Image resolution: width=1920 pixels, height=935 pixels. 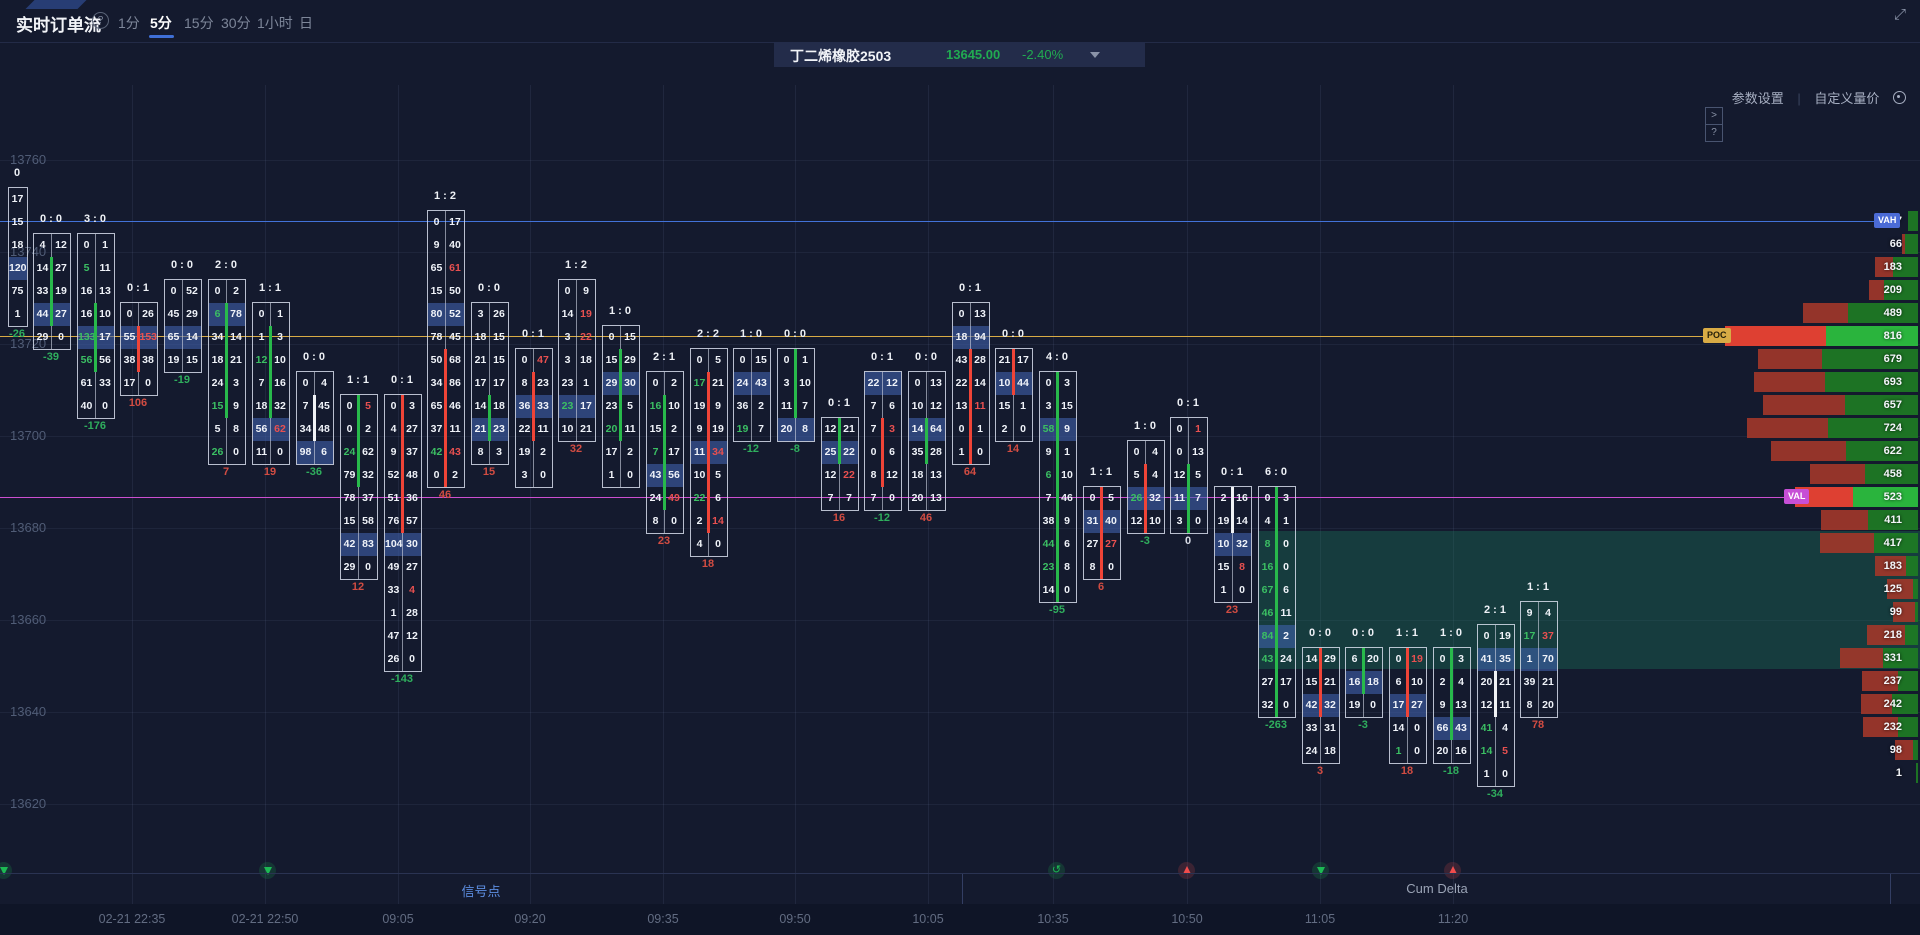 What do you see at coordinates (1847, 98) in the screenshot?
I see `custom-volume-button: 自定义量价` at bounding box center [1847, 98].